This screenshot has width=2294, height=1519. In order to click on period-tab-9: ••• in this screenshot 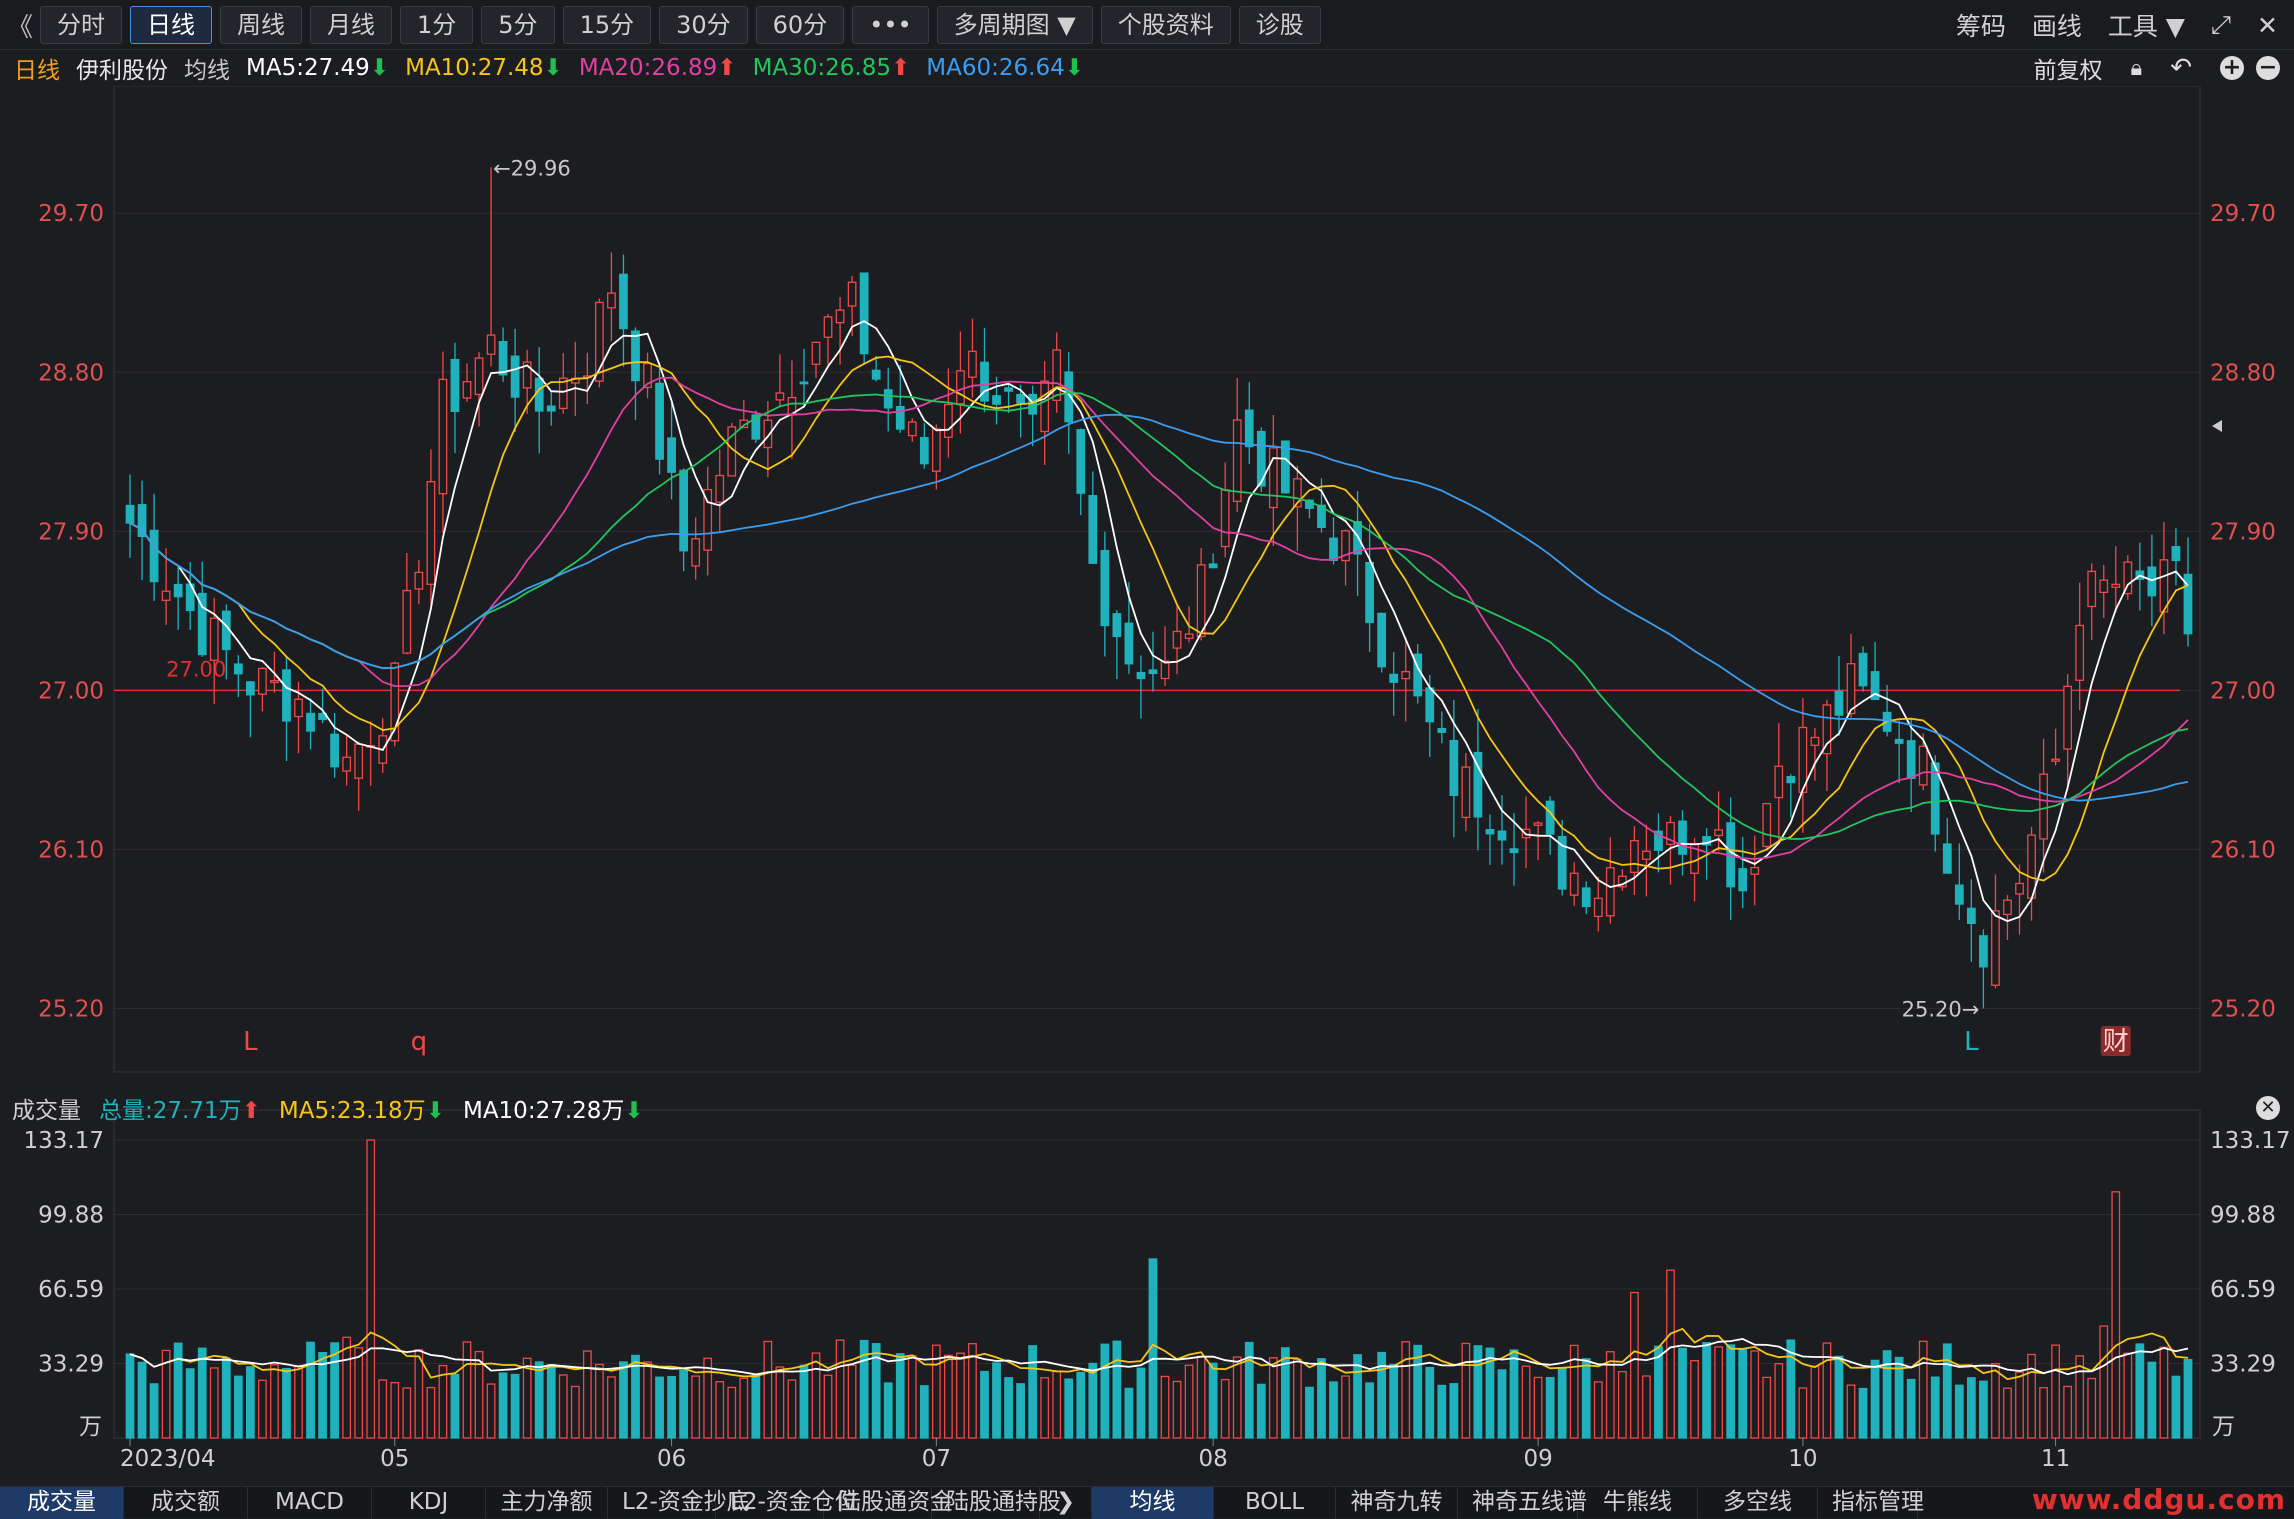, I will do `click(890, 25)`.